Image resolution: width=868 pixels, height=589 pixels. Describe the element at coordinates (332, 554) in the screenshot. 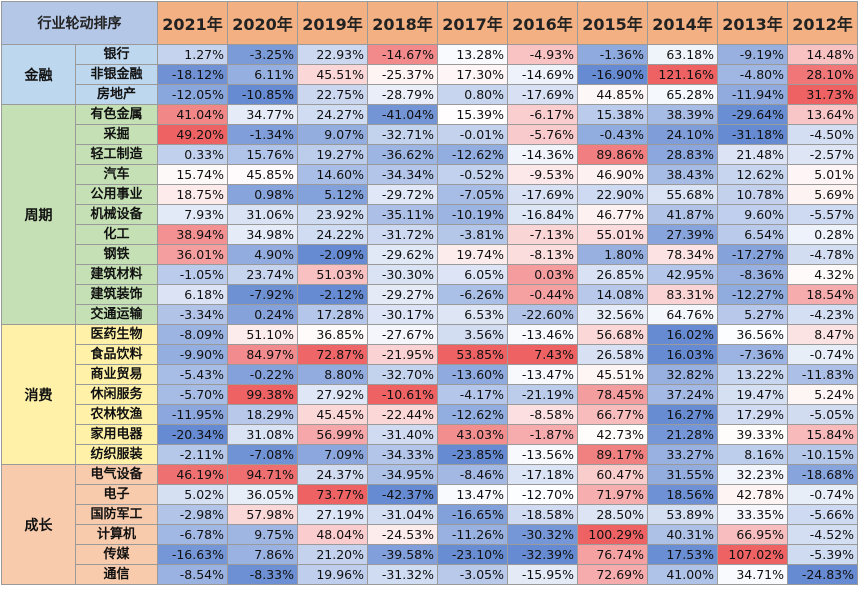

I see `return-cell: 21.20%` at that location.